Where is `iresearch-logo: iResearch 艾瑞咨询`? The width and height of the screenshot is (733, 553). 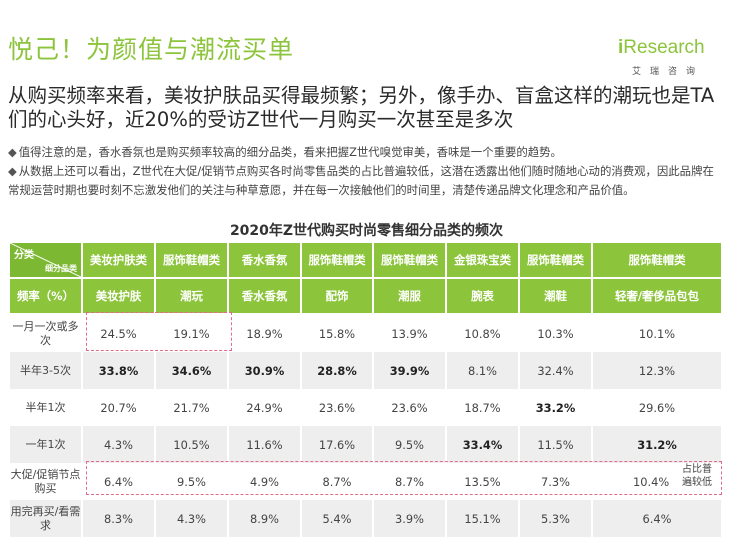
iresearch-logo: iResearch 艾瑞咨询 is located at coordinates (668, 62).